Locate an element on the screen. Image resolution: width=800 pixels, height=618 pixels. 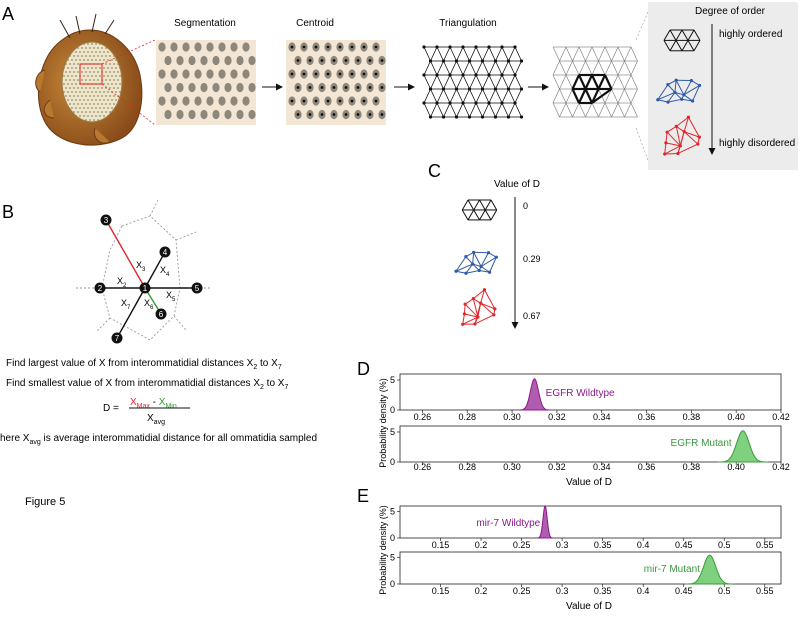
x-tick-label: 0.2 is located at coordinates (481, 545).